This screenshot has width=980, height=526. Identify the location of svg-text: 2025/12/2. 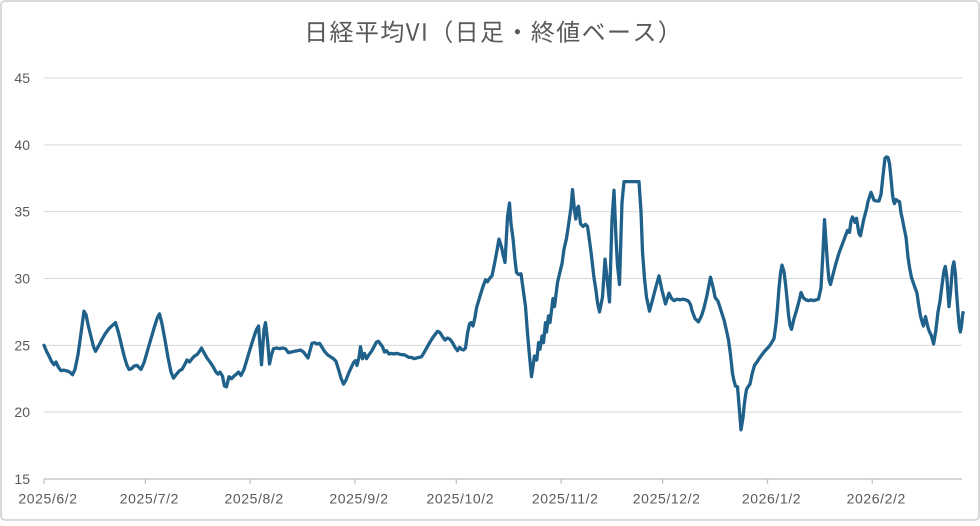
(667, 499).